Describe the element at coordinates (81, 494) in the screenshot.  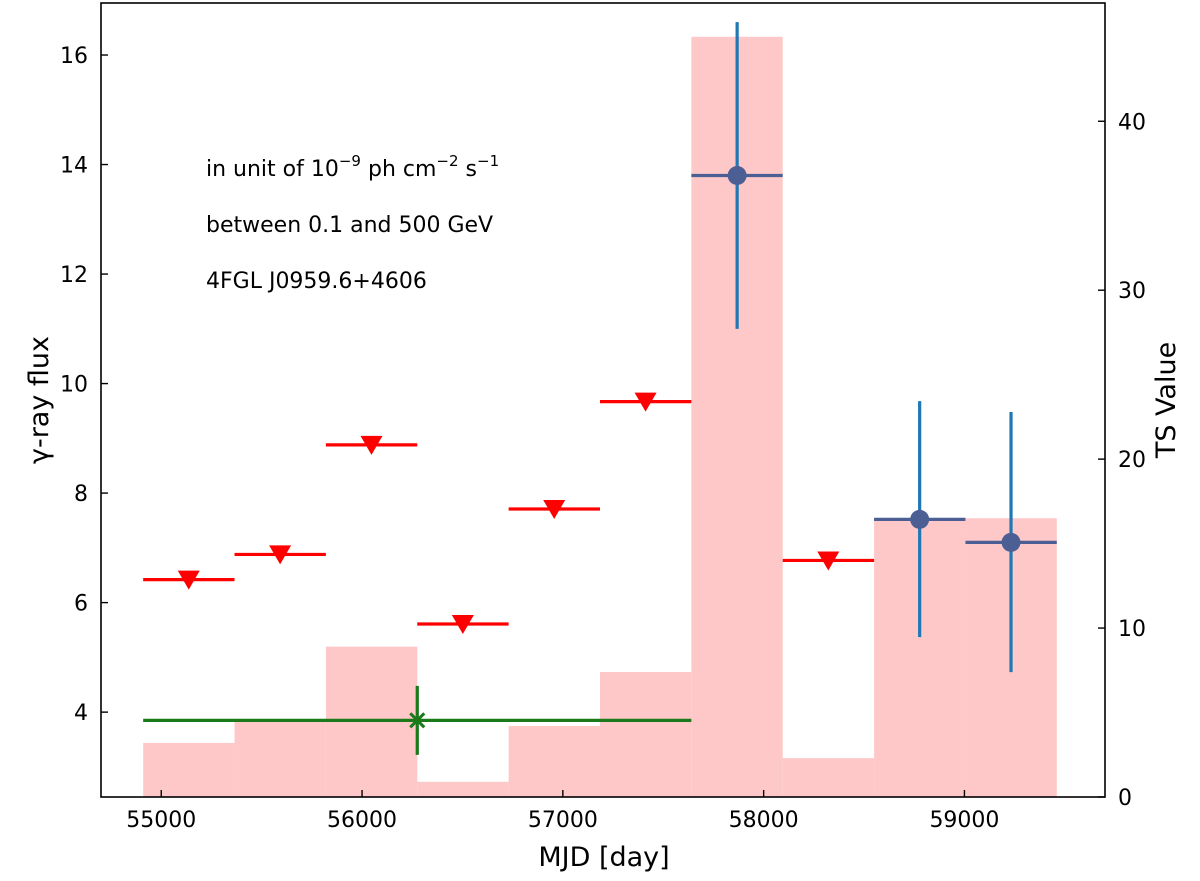
I see `y-left-tick-label-2: 8` at that location.